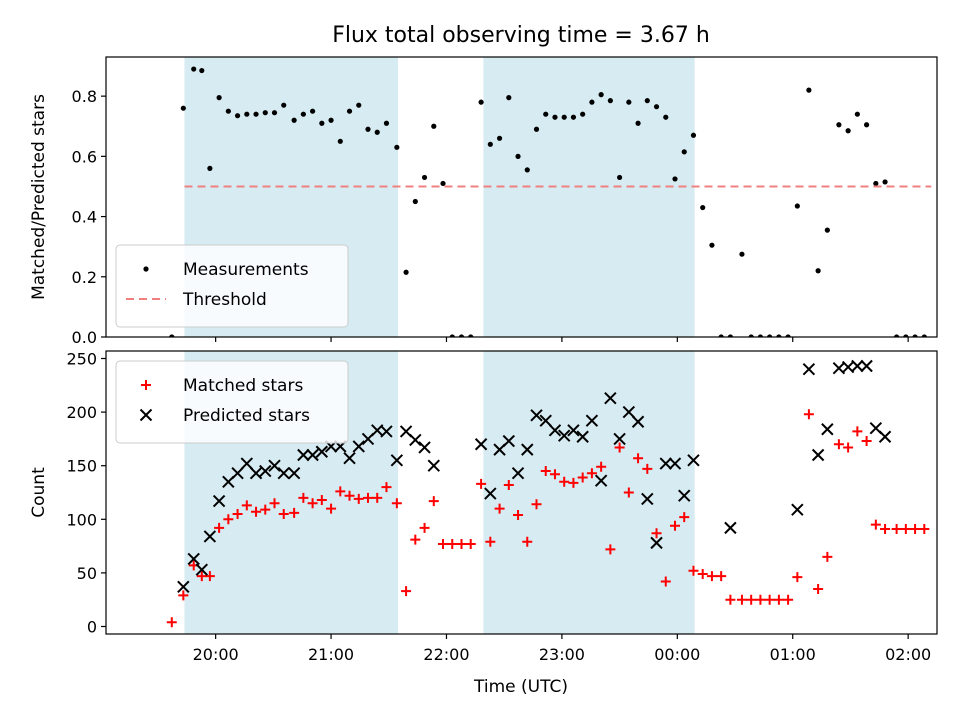  I want to click on y-tick-label: 0.0, so click(84, 337).